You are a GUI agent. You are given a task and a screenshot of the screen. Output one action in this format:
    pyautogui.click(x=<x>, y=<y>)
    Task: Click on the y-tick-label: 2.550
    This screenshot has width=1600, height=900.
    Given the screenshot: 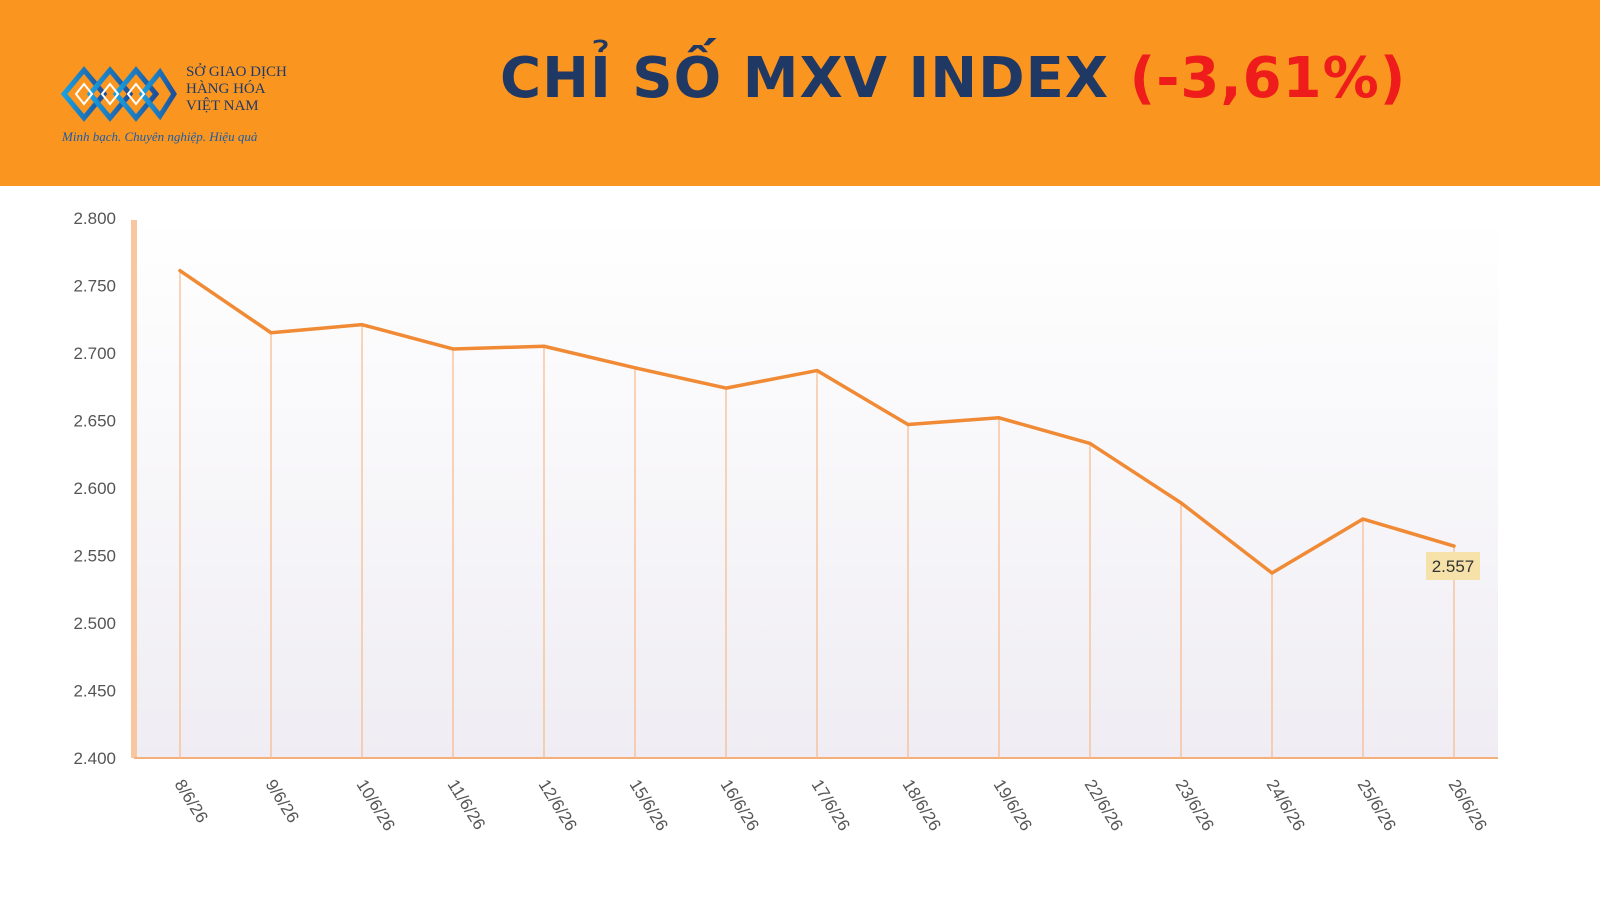 What is the action you would take?
    pyautogui.click(x=94, y=556)
    